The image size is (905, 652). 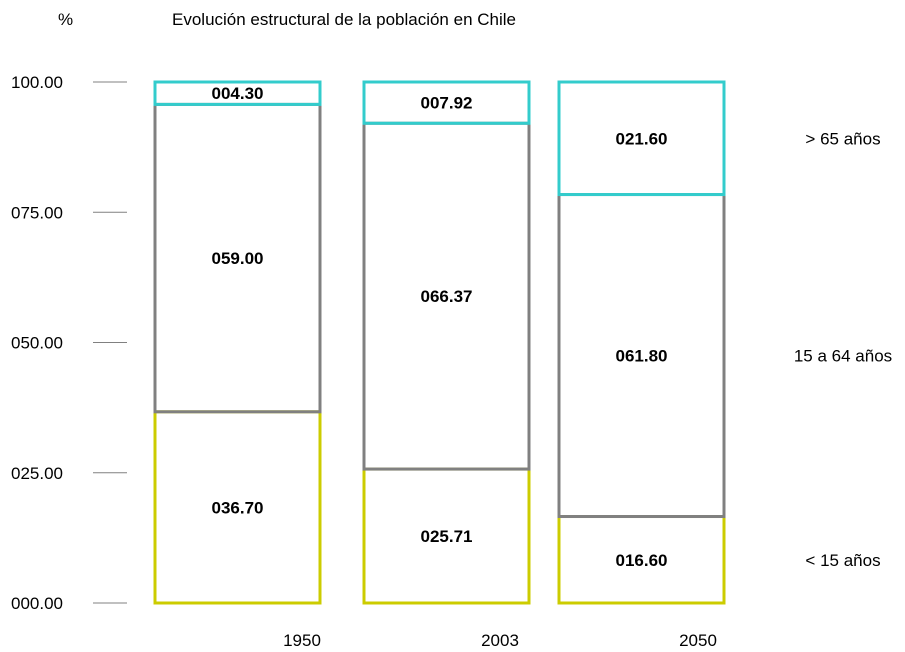 I want to click on x-category-label: 2003, so click(x=500, y=640).